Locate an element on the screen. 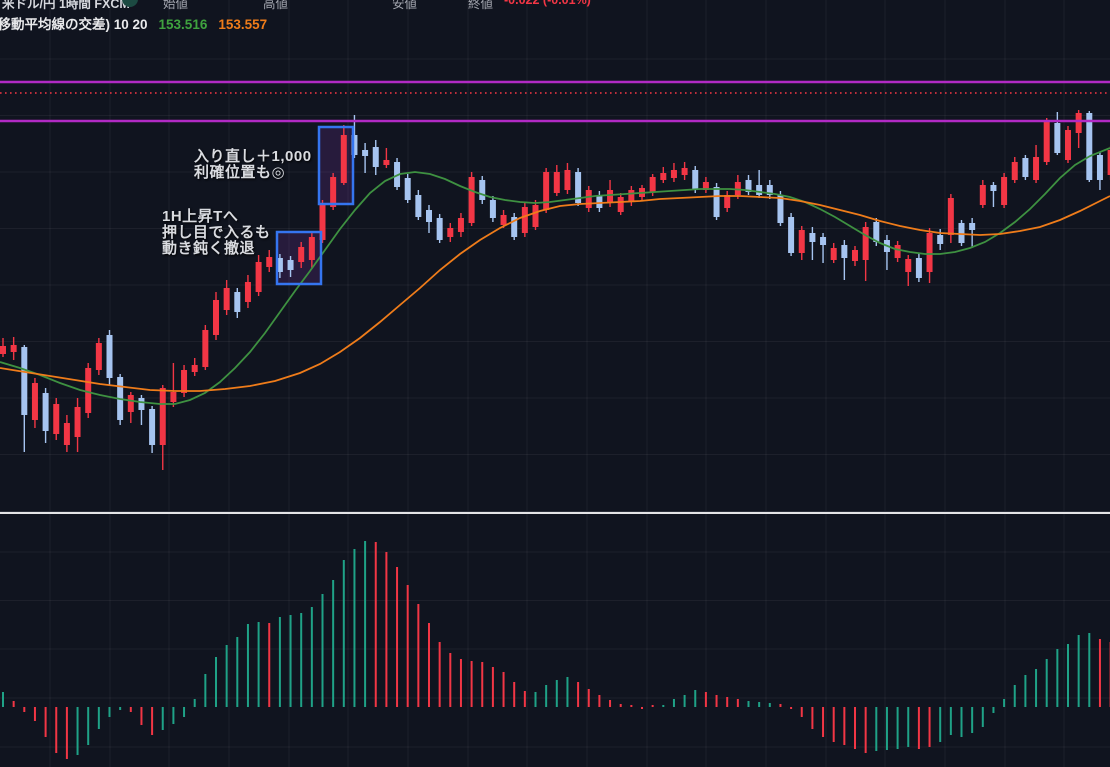  highlight-boxes is located at coordinates (315, 205).